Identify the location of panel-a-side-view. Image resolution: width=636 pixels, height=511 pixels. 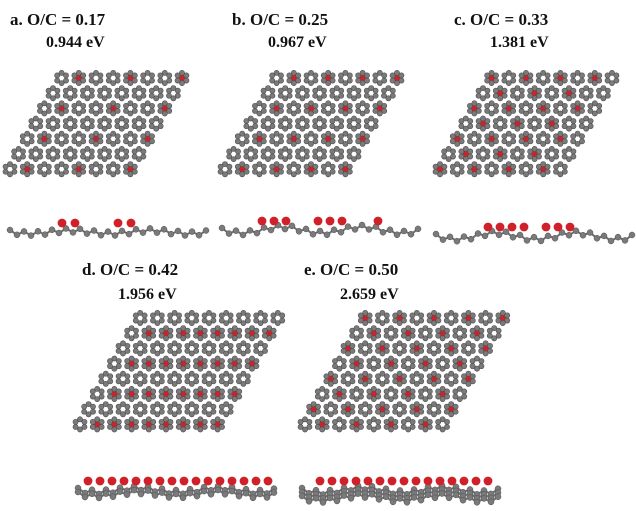
(108, 228).